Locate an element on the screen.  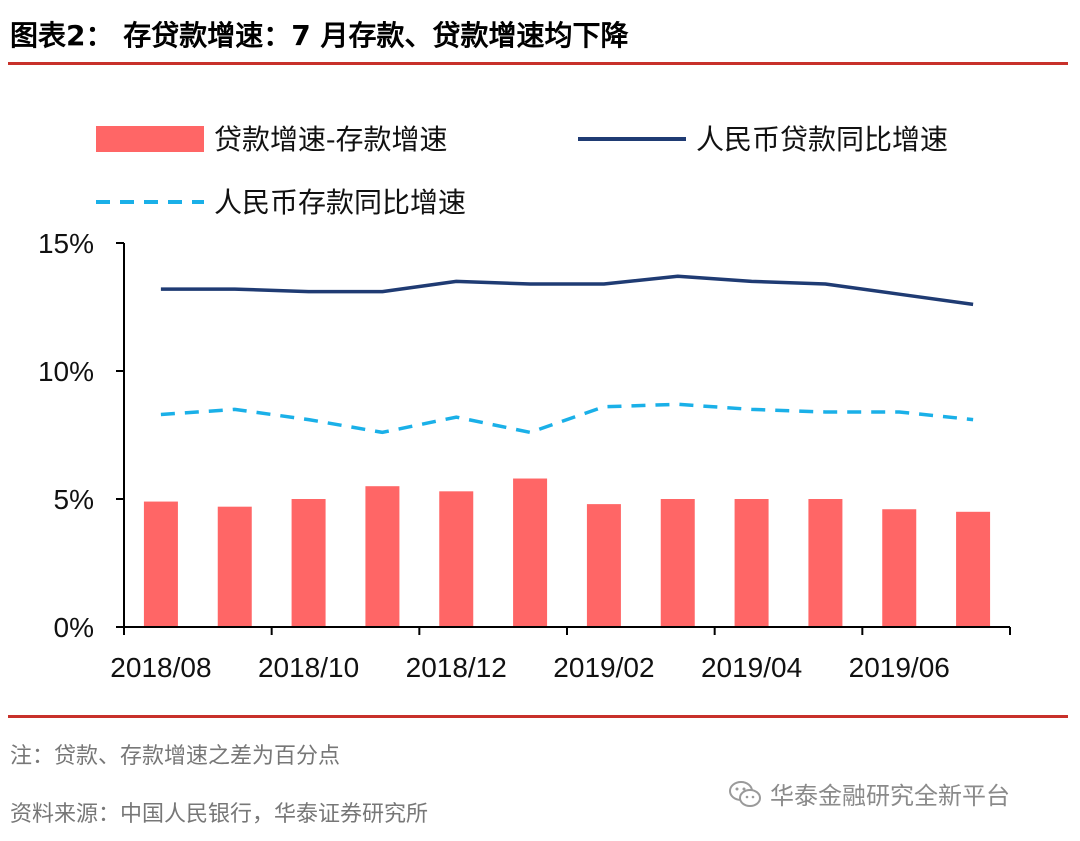
wechat-icon is located at coordinates (745, 793).